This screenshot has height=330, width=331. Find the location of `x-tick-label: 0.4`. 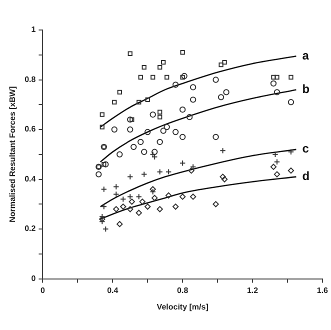

x-tick-label: 0.4 is located at coordinates (113, 290).